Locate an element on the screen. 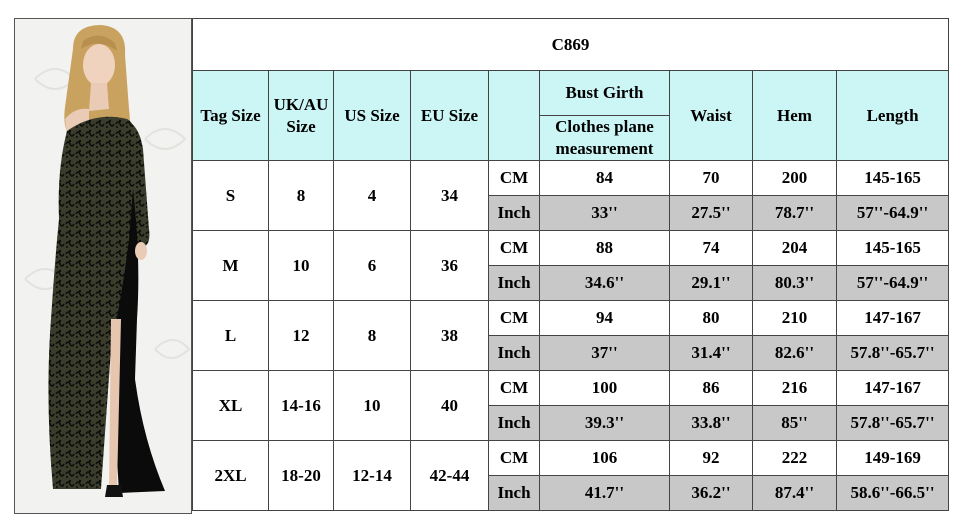 The height and width of the screenshot is (528, 960). cell-bust-cm: 100 is located at coordinates (604, 388).